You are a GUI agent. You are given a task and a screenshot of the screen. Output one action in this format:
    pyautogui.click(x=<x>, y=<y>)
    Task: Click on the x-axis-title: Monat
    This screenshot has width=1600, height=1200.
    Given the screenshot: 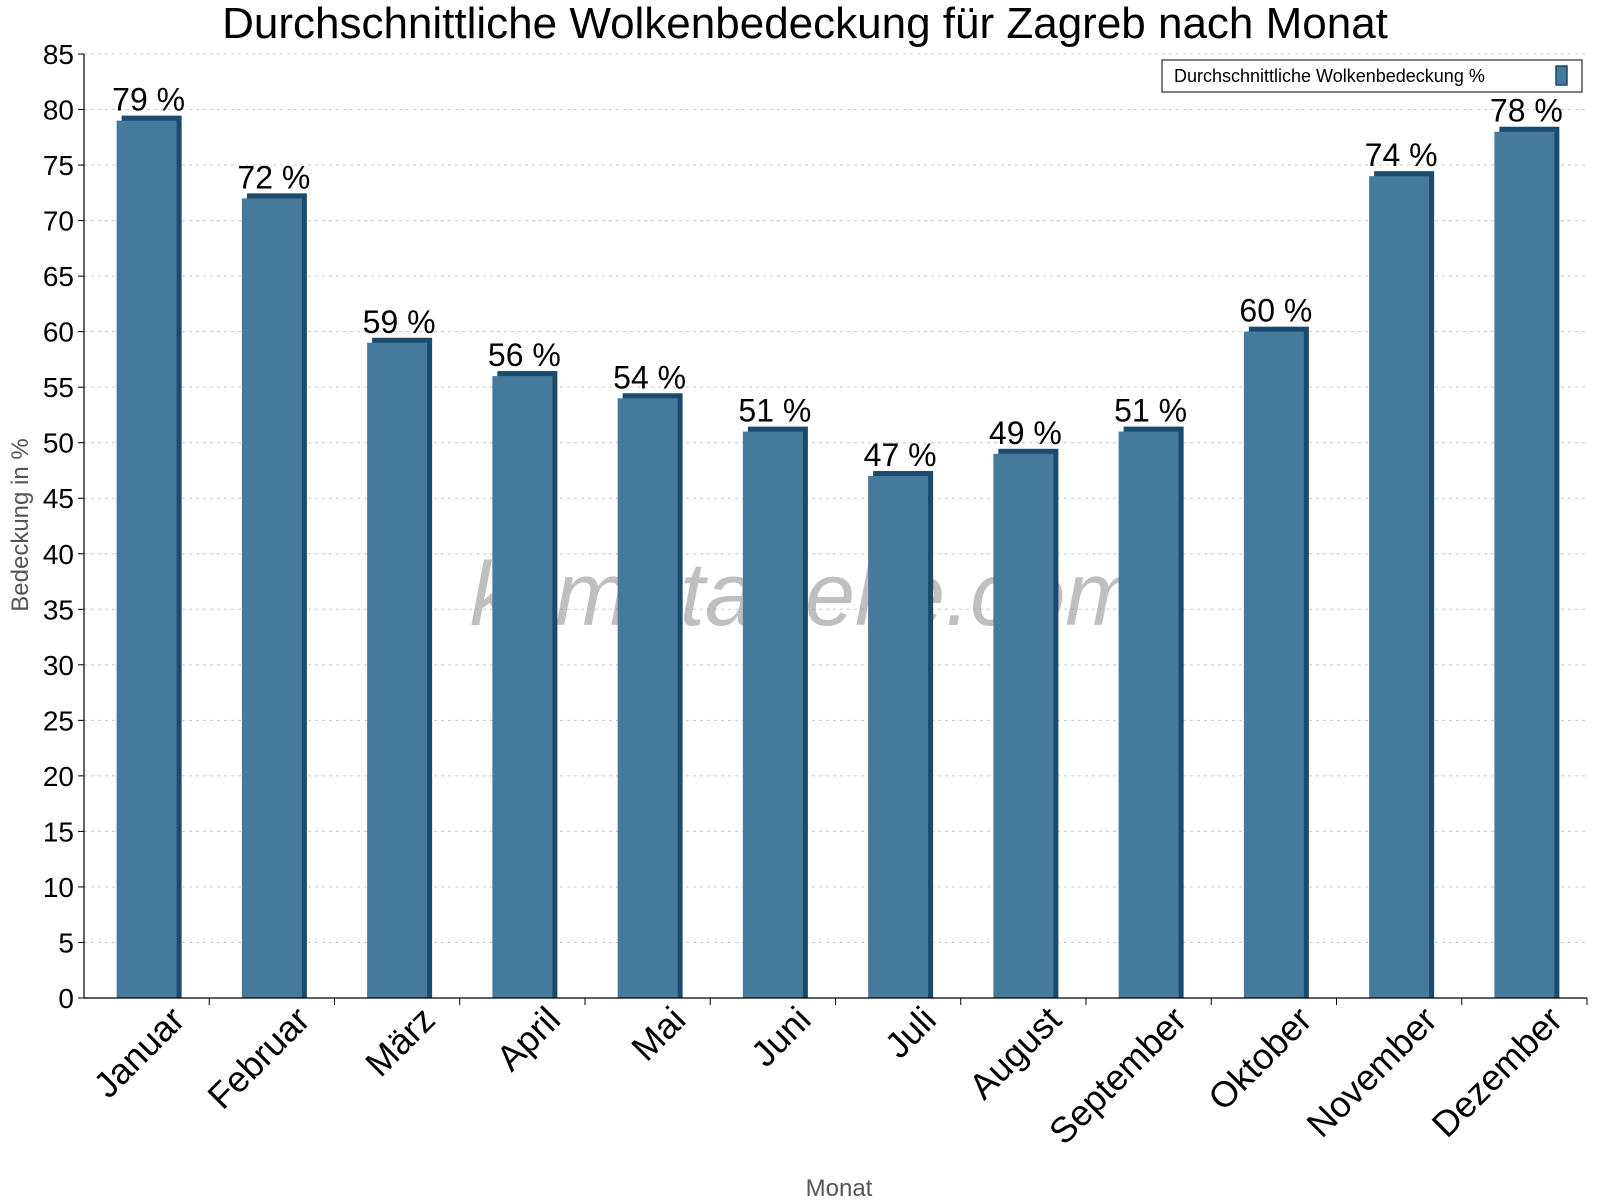 What is the action you would take?
    pyautogui.click(x=839, y=1187)
    